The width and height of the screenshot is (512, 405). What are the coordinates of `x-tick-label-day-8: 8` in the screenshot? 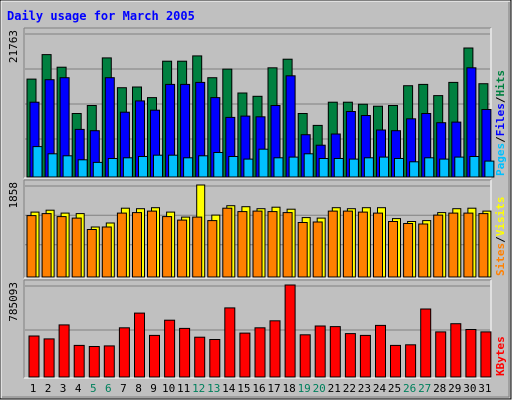 It's located at (138, 388).